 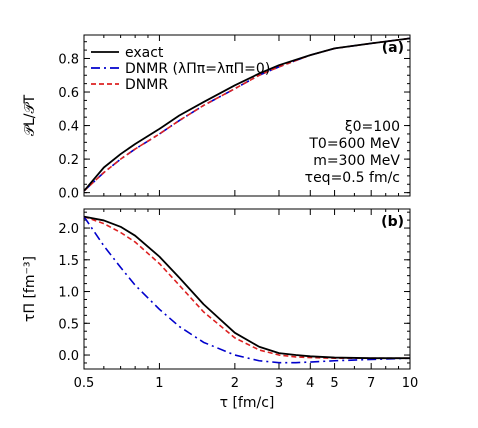 I want to click on x-tick-label: 2, so click(x=235, y=383).